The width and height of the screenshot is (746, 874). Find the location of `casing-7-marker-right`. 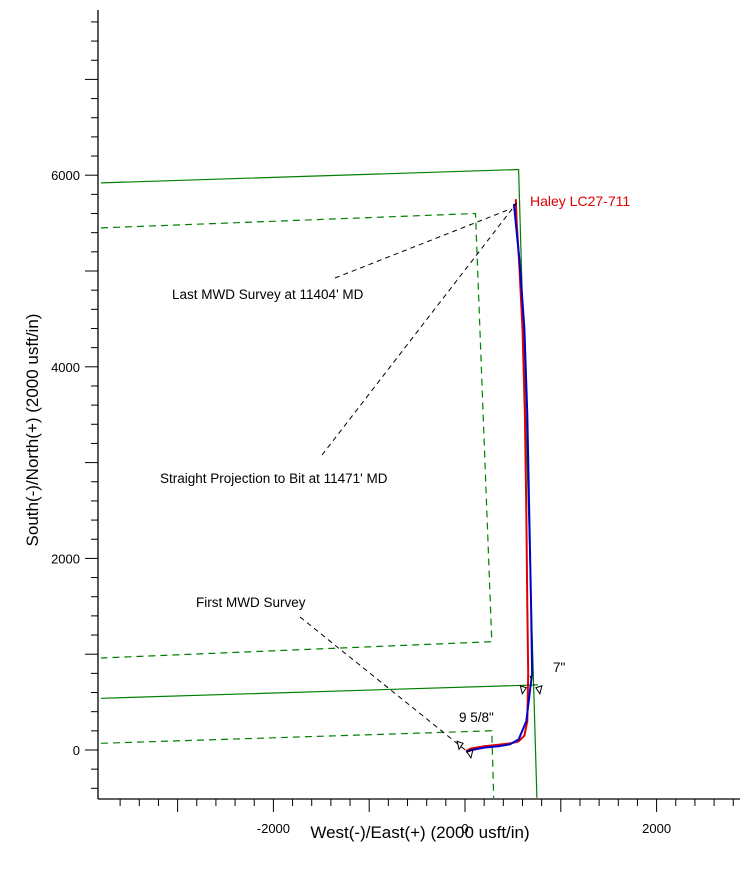

casing-7-marker-right is located at coordinates (539, 689).